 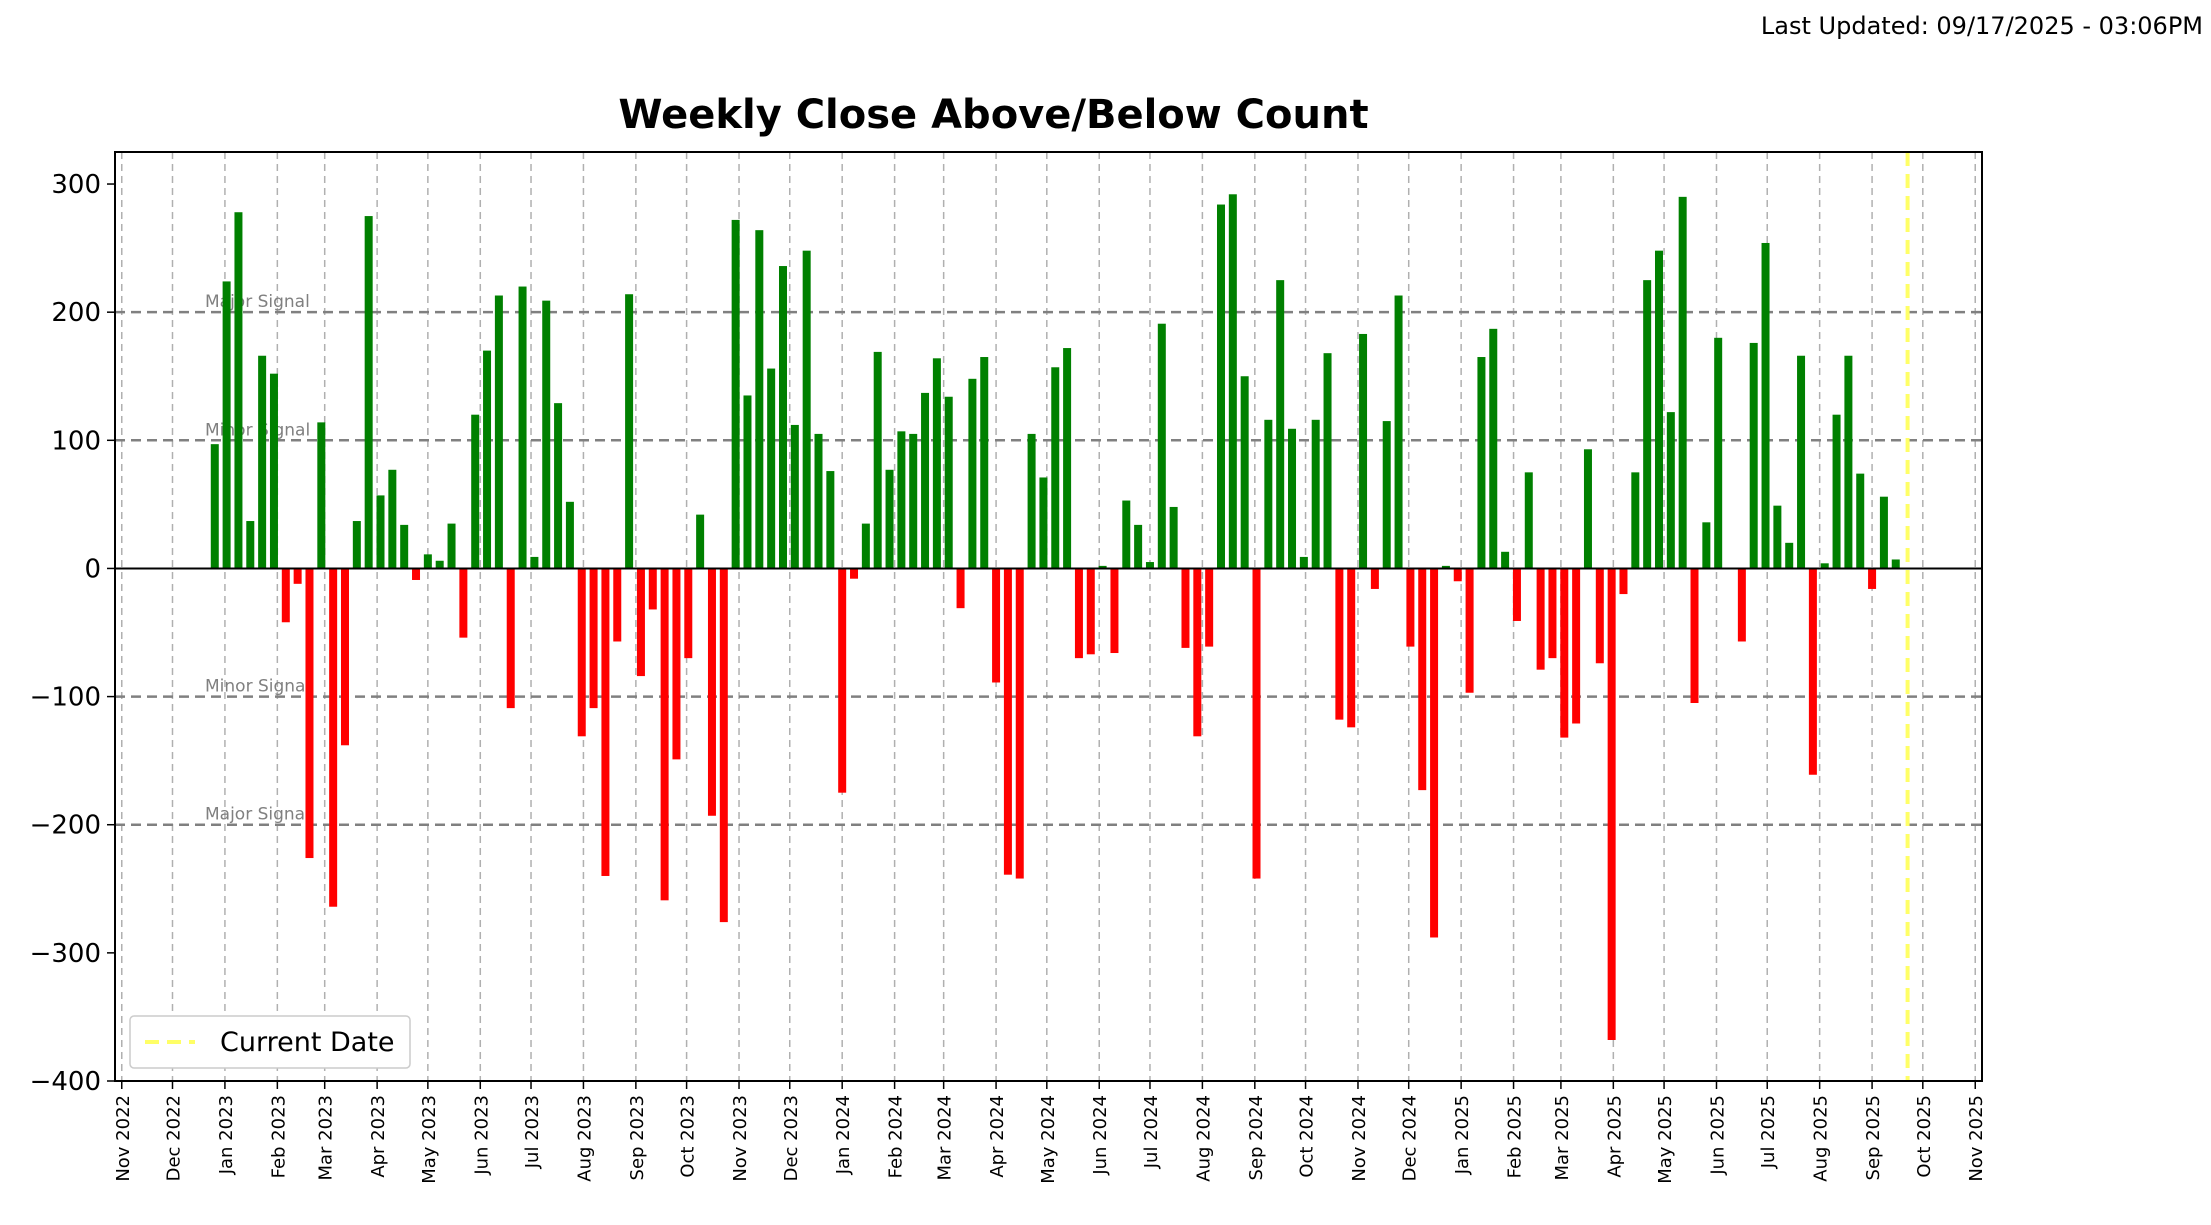 I want to click on y-tick-label: −200, so click(x=65, y=826).